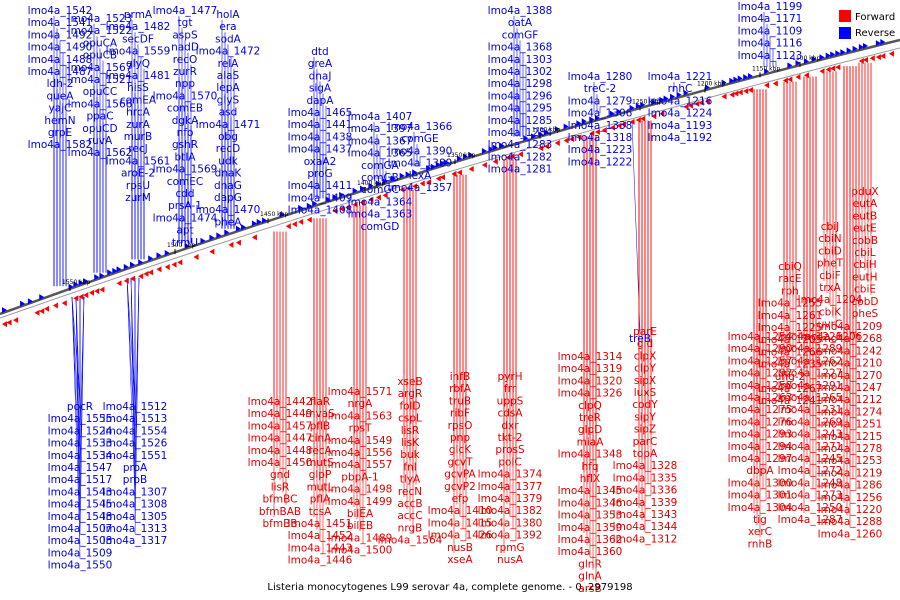 The height and width of the screenshot is (600, 900). What do you see at coordinates (760, 544) in the screenshot?
I see `forward-gene-label: rnhB` at bounding box center [760, 544].